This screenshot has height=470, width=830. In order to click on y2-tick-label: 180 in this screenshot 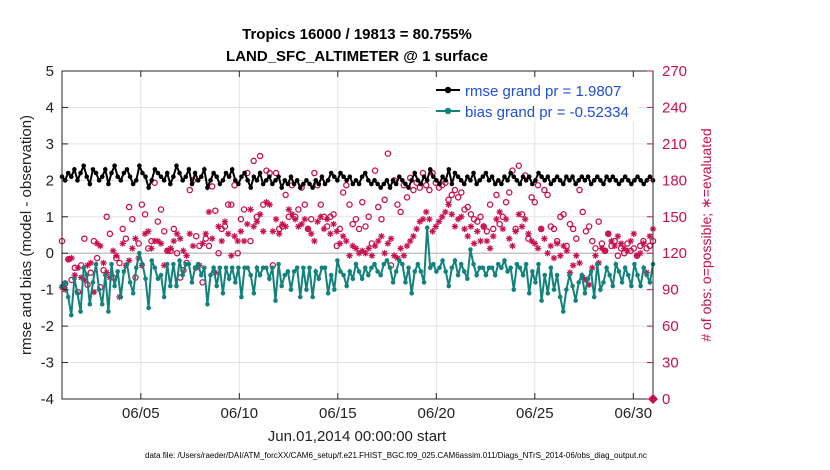, I will do `click(674, 180)`.